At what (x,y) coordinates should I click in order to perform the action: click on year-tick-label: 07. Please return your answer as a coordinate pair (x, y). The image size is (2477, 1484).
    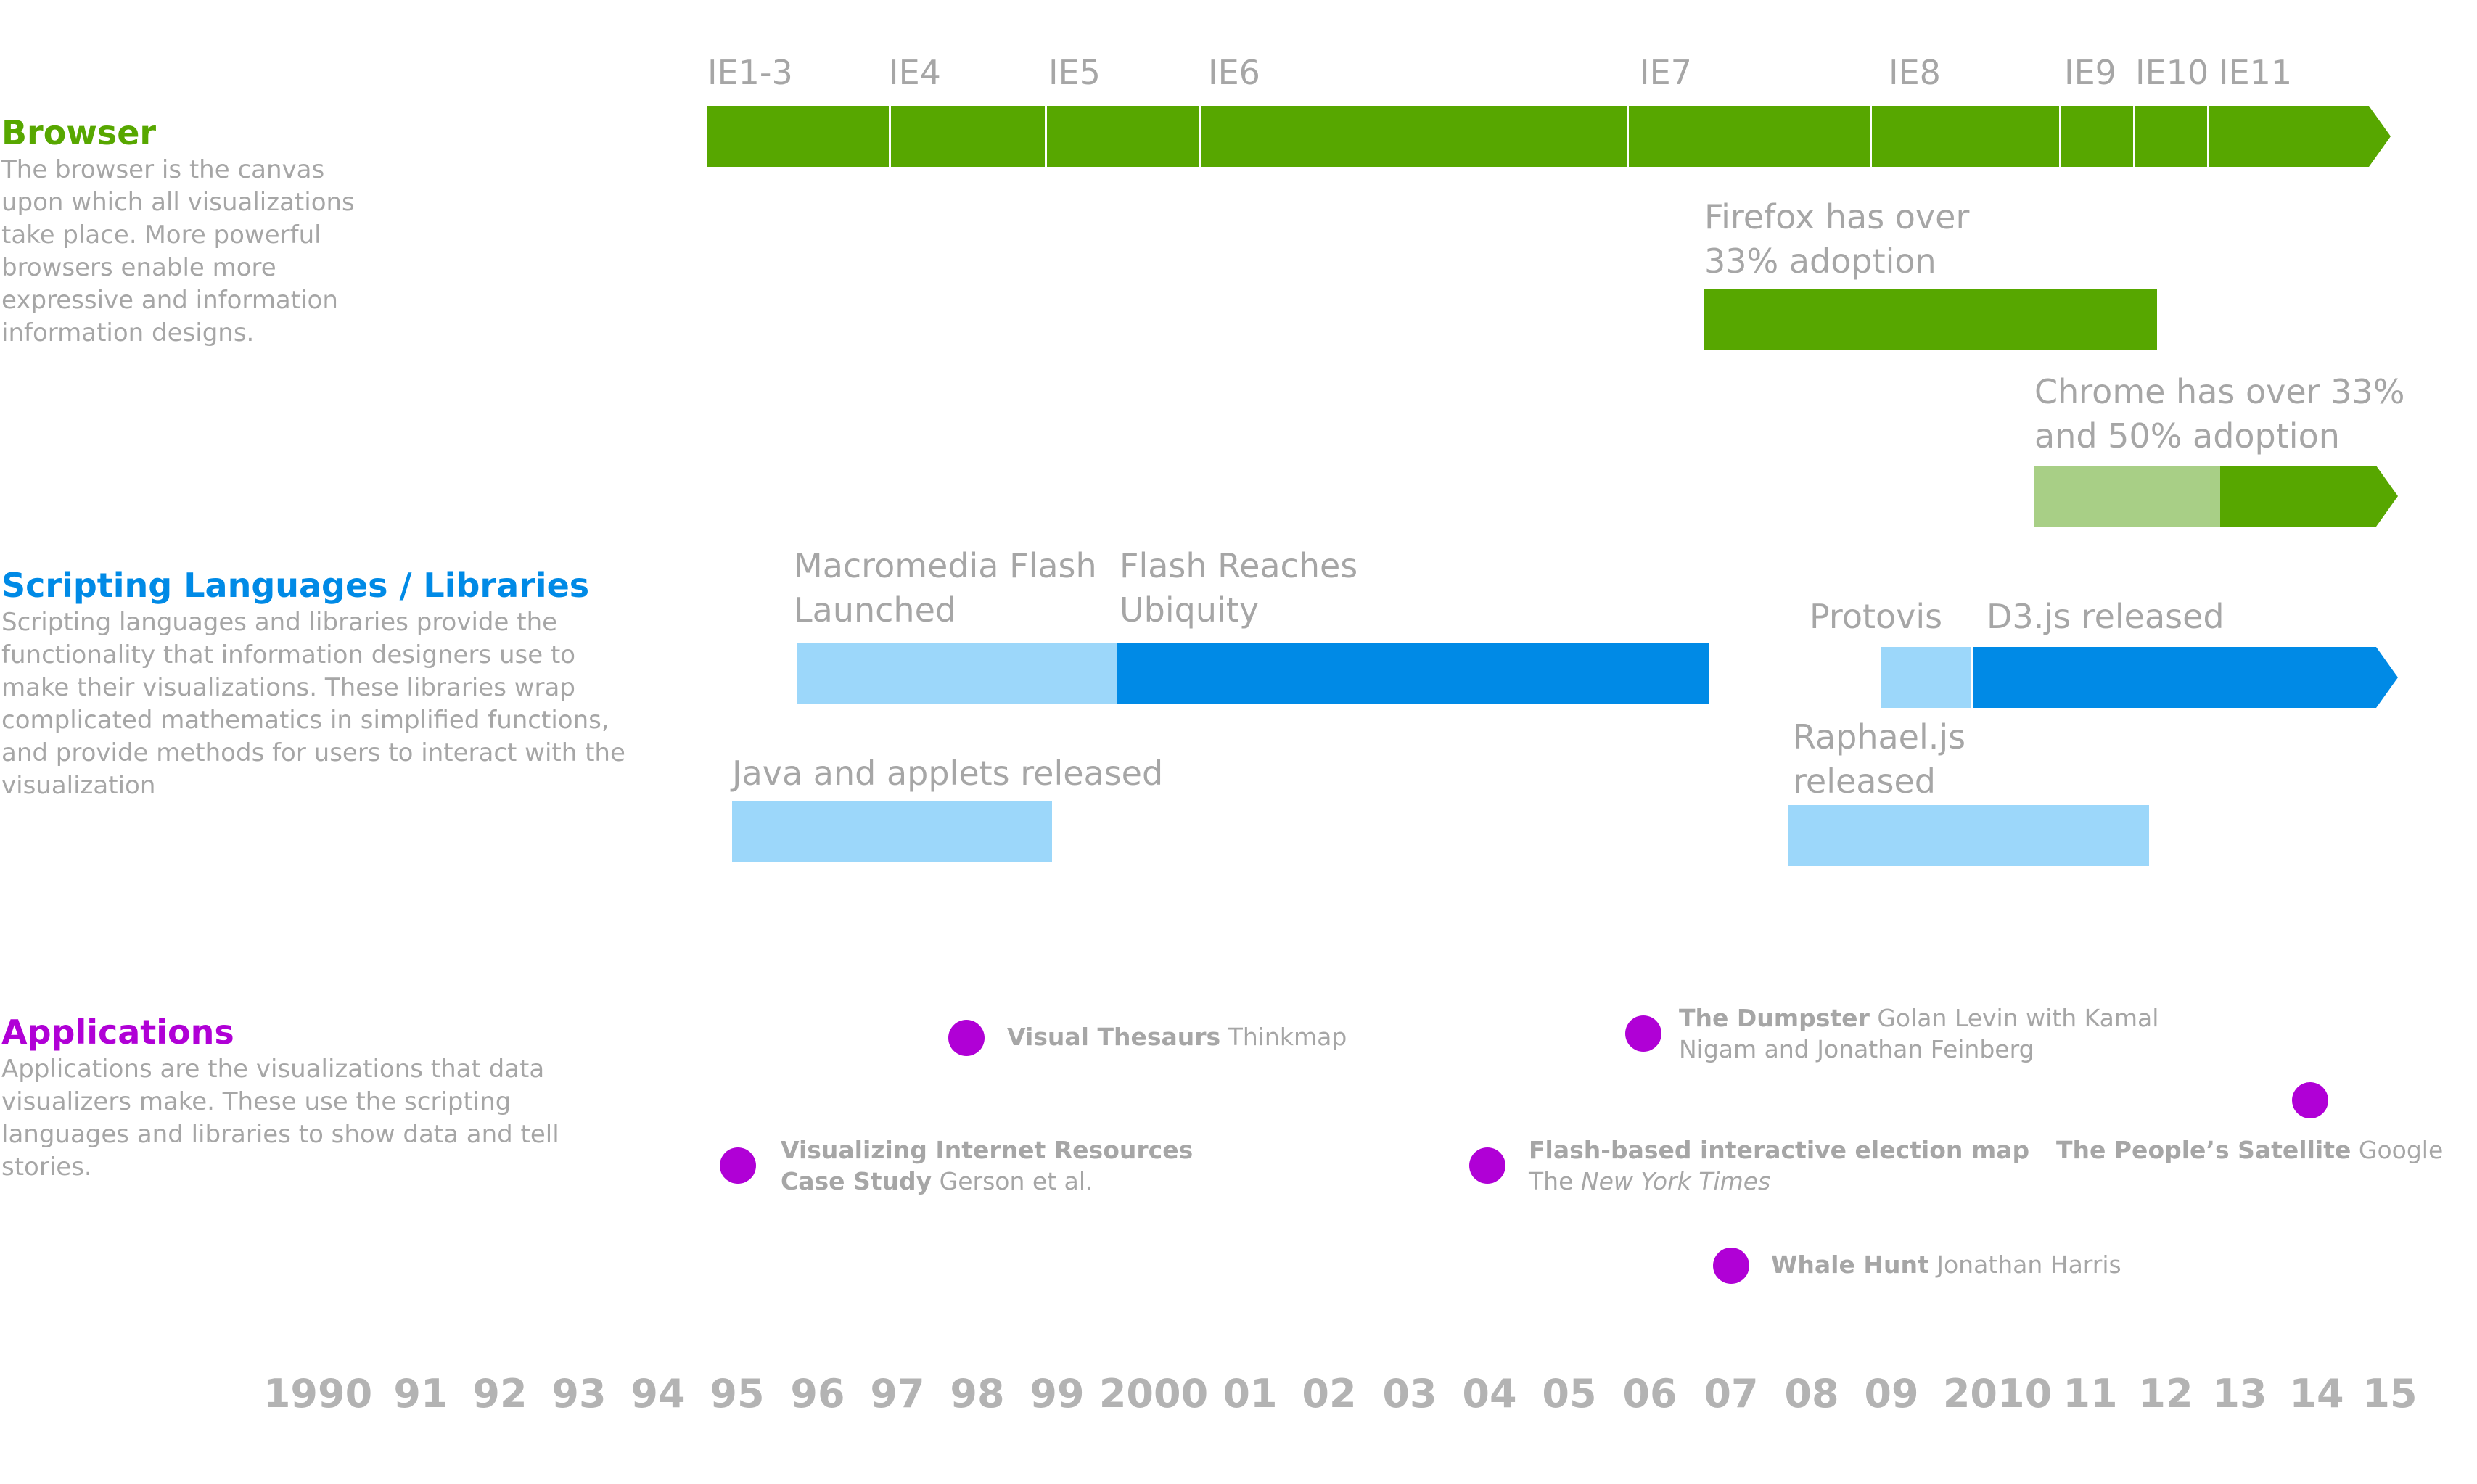
    Looking at the image, I should click on (1731, 1394).